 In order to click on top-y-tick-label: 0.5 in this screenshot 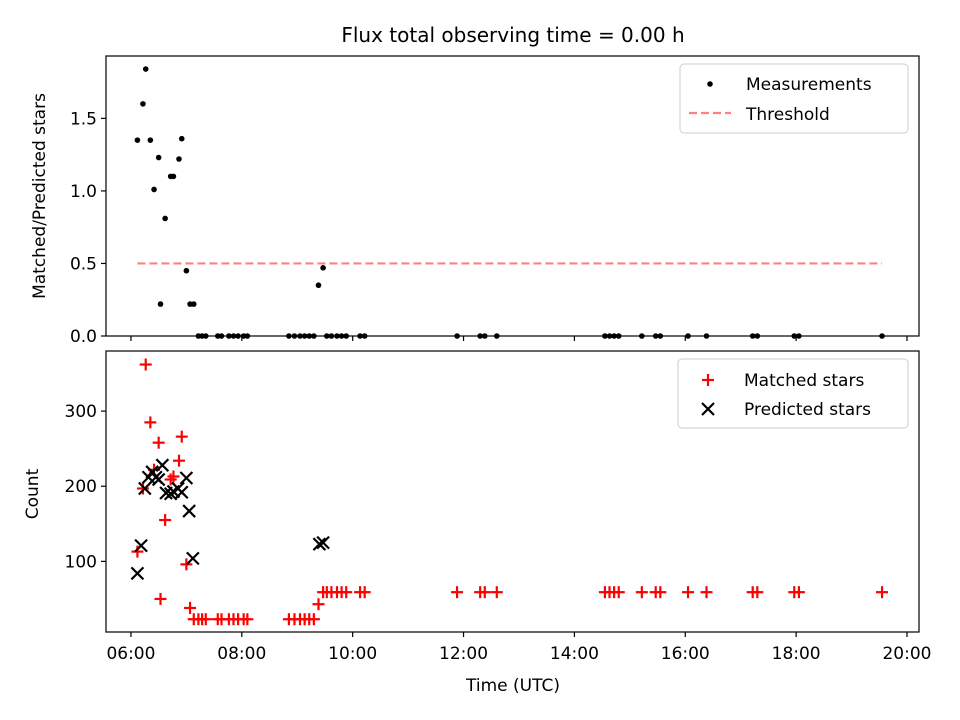, I will do `click(83, 264)`.